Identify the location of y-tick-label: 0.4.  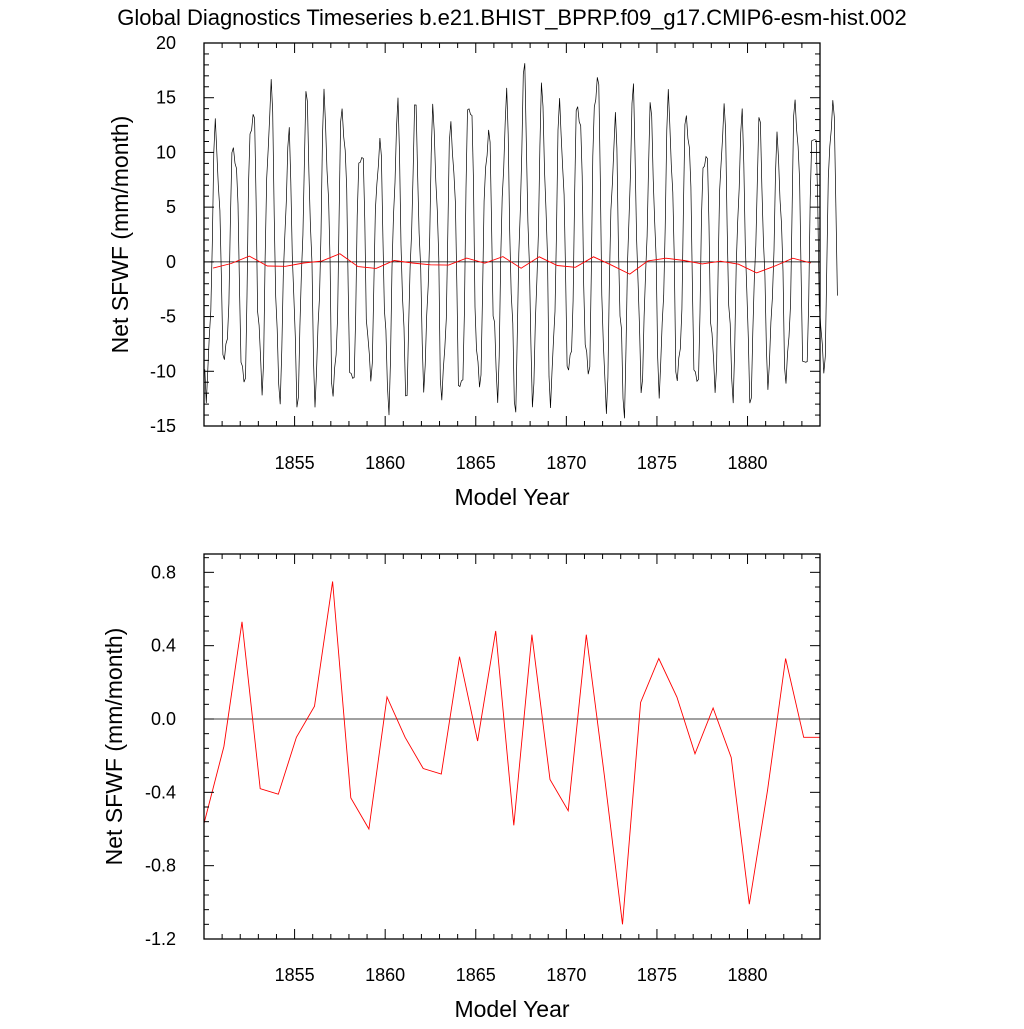
(163, 646).